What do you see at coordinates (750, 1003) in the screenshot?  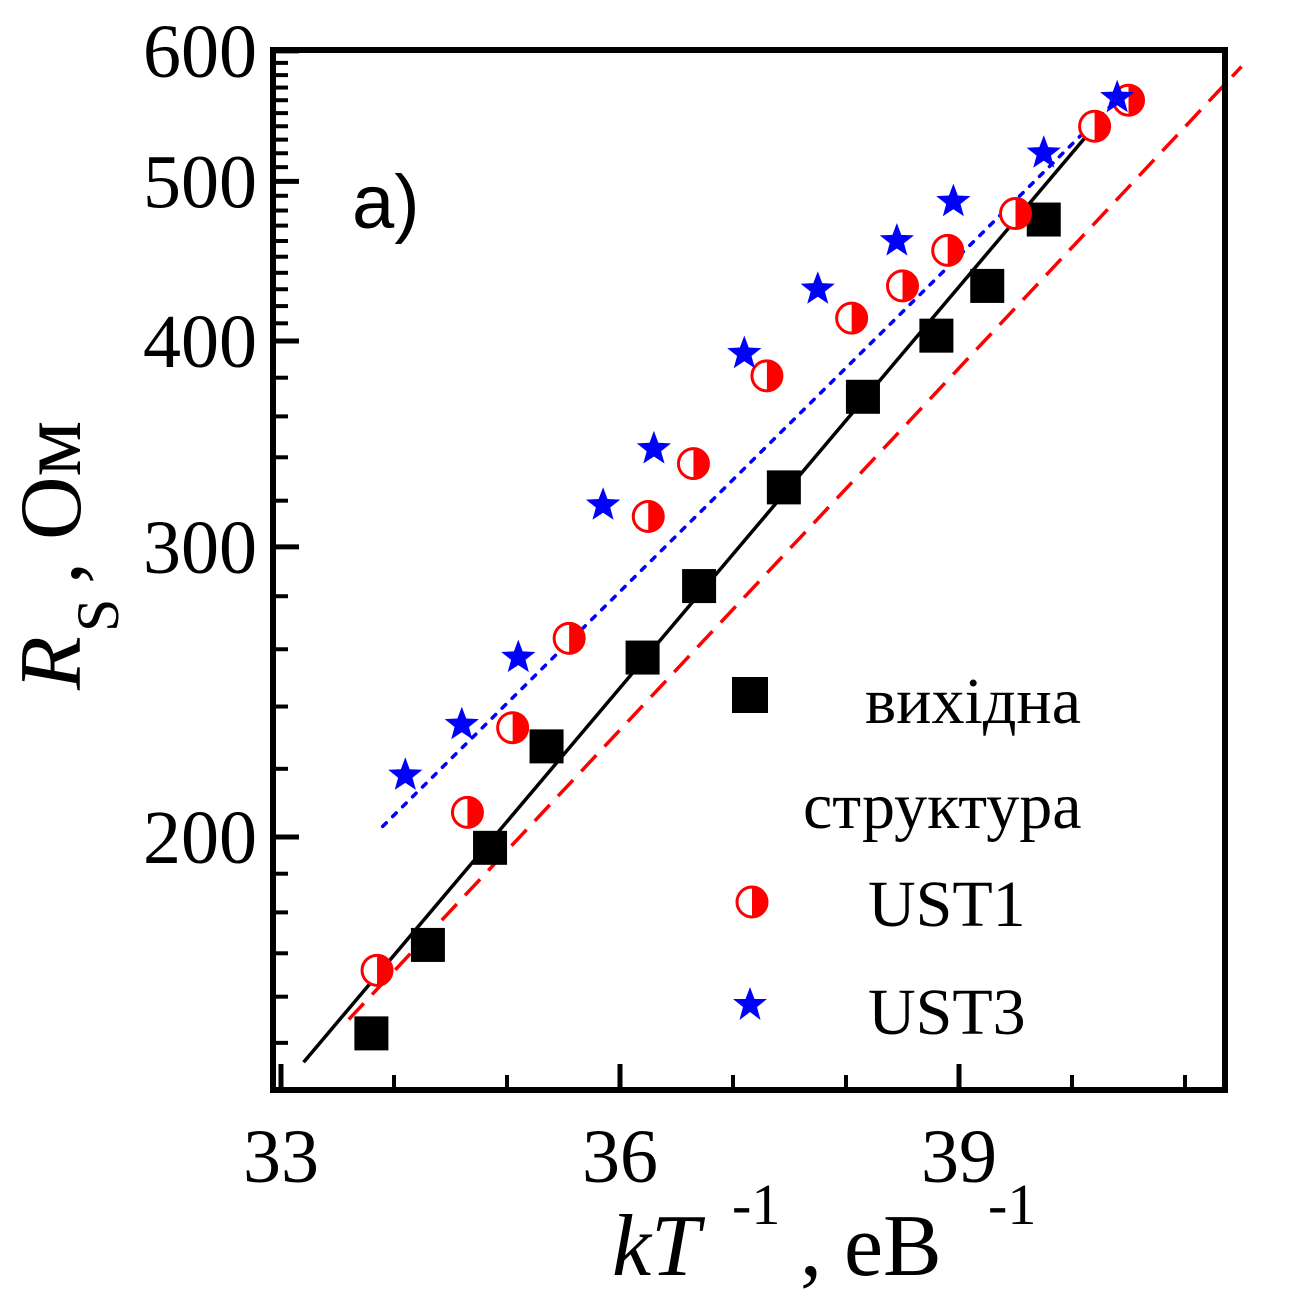 I see `legend-marker-ust3` at bounding box center [750, 1003].